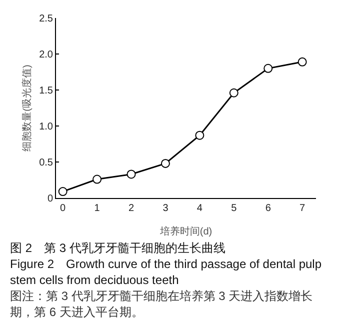 The height and width of the screenshot is (334, 342). Describe the element at coordinates (46, 163) in the screenshot. I see `y-tick-label: 0.5` at that location.